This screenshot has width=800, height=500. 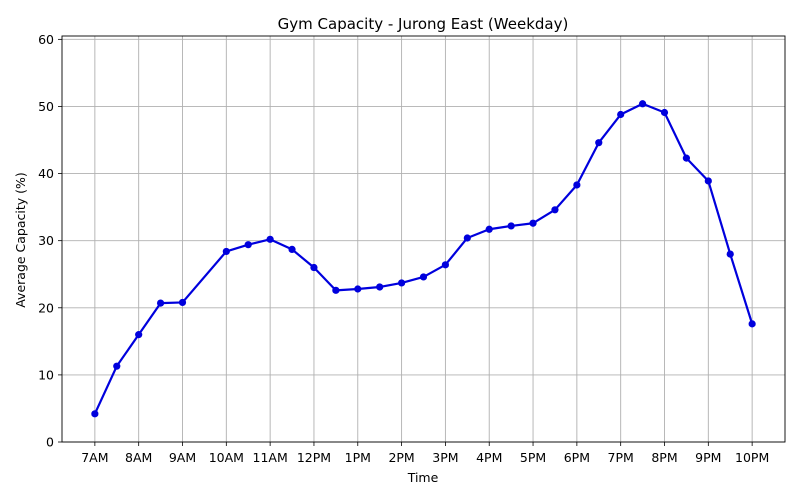 What do you see at coordinates (226, 457) in the screenshot?
I see `x-tick-label: 10AM` at bounding box center [226, 457].